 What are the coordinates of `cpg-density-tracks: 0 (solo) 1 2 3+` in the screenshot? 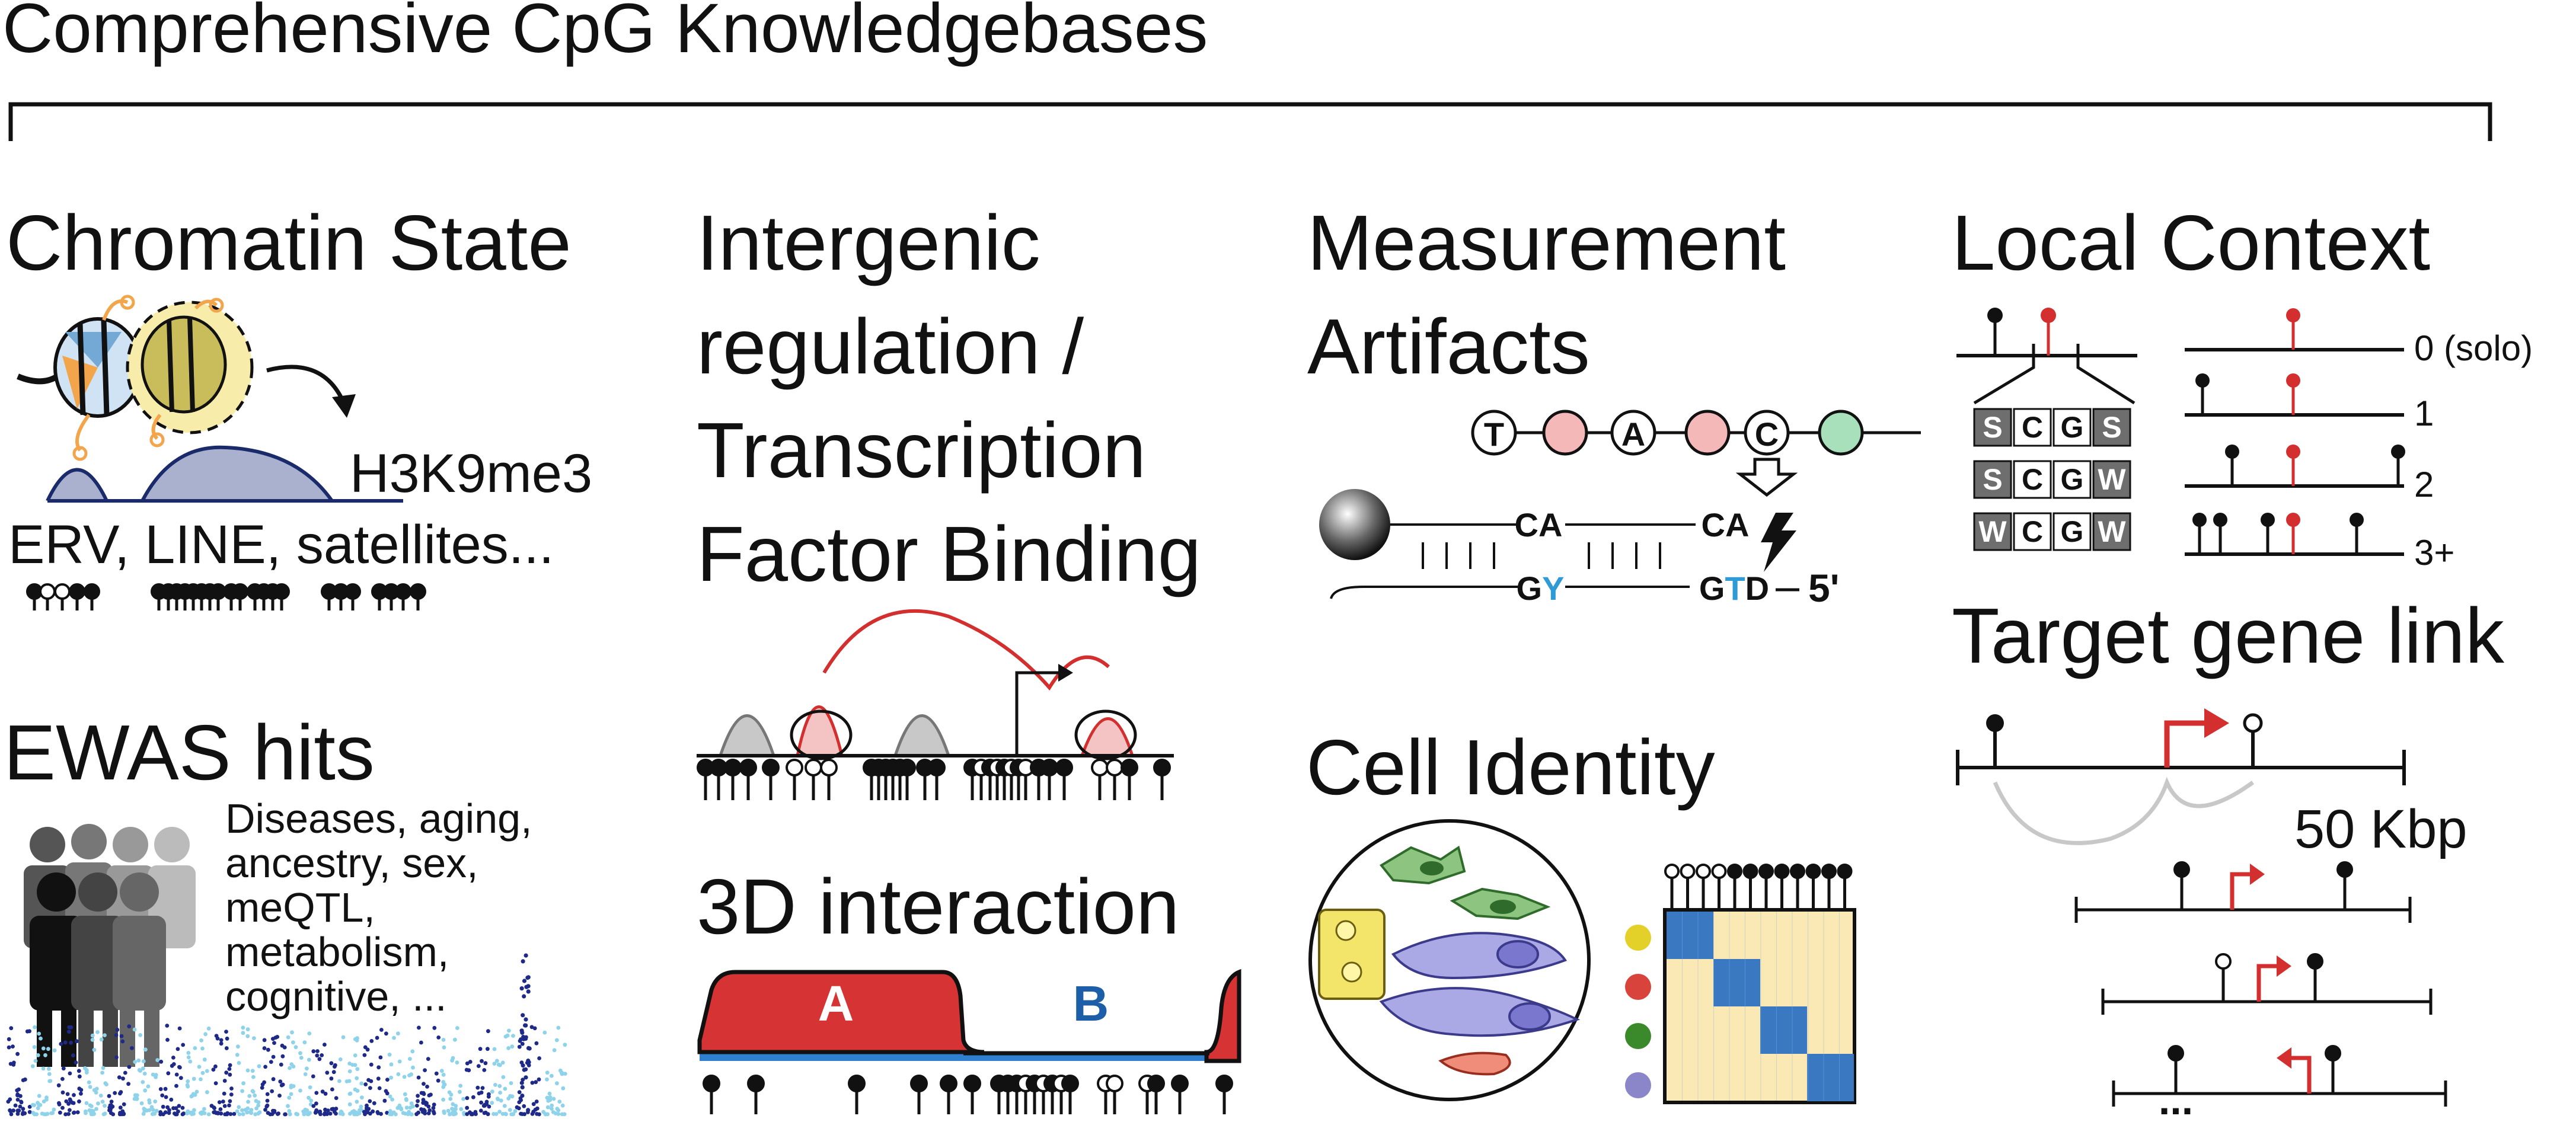 It's located at (2359, 441).